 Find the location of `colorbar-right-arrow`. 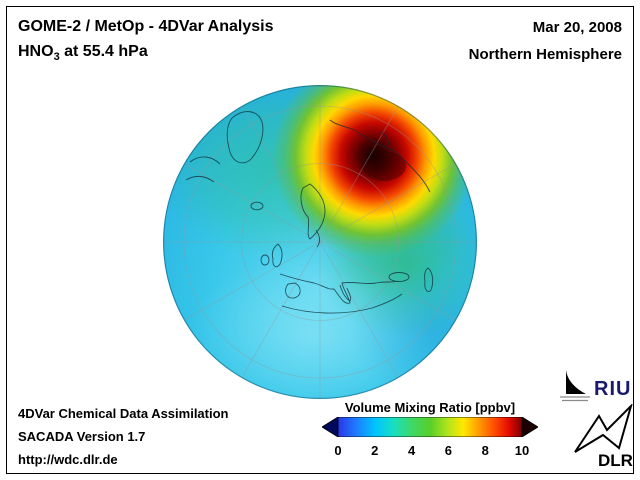

colorbar-right-arrow is located at coordinates (529, 427).